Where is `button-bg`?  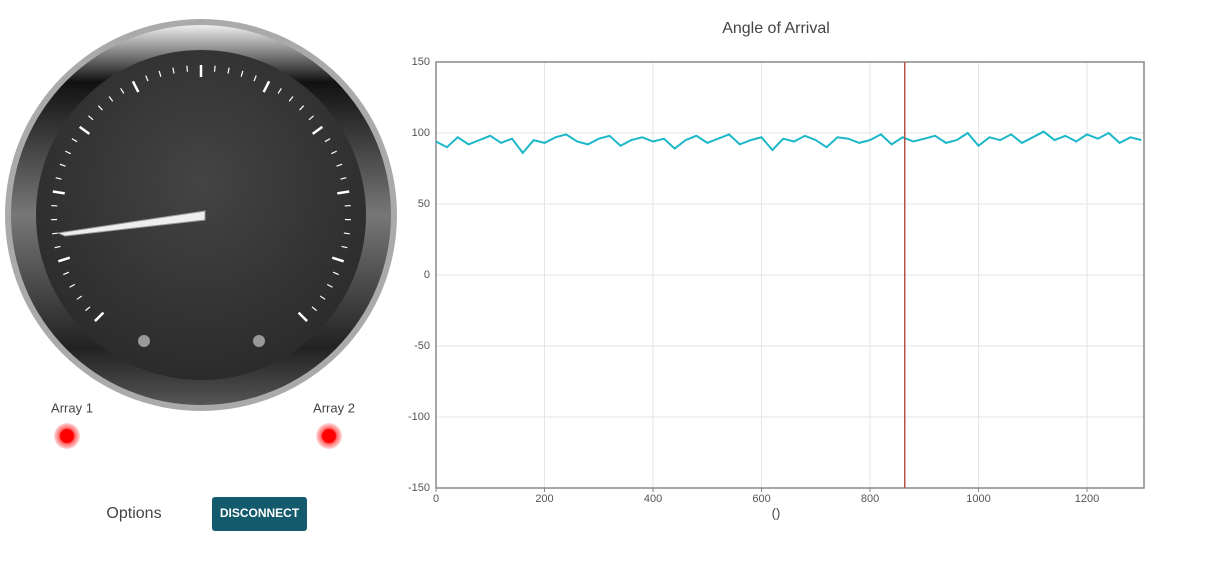 button-bg is located at coordinates (259, 514).